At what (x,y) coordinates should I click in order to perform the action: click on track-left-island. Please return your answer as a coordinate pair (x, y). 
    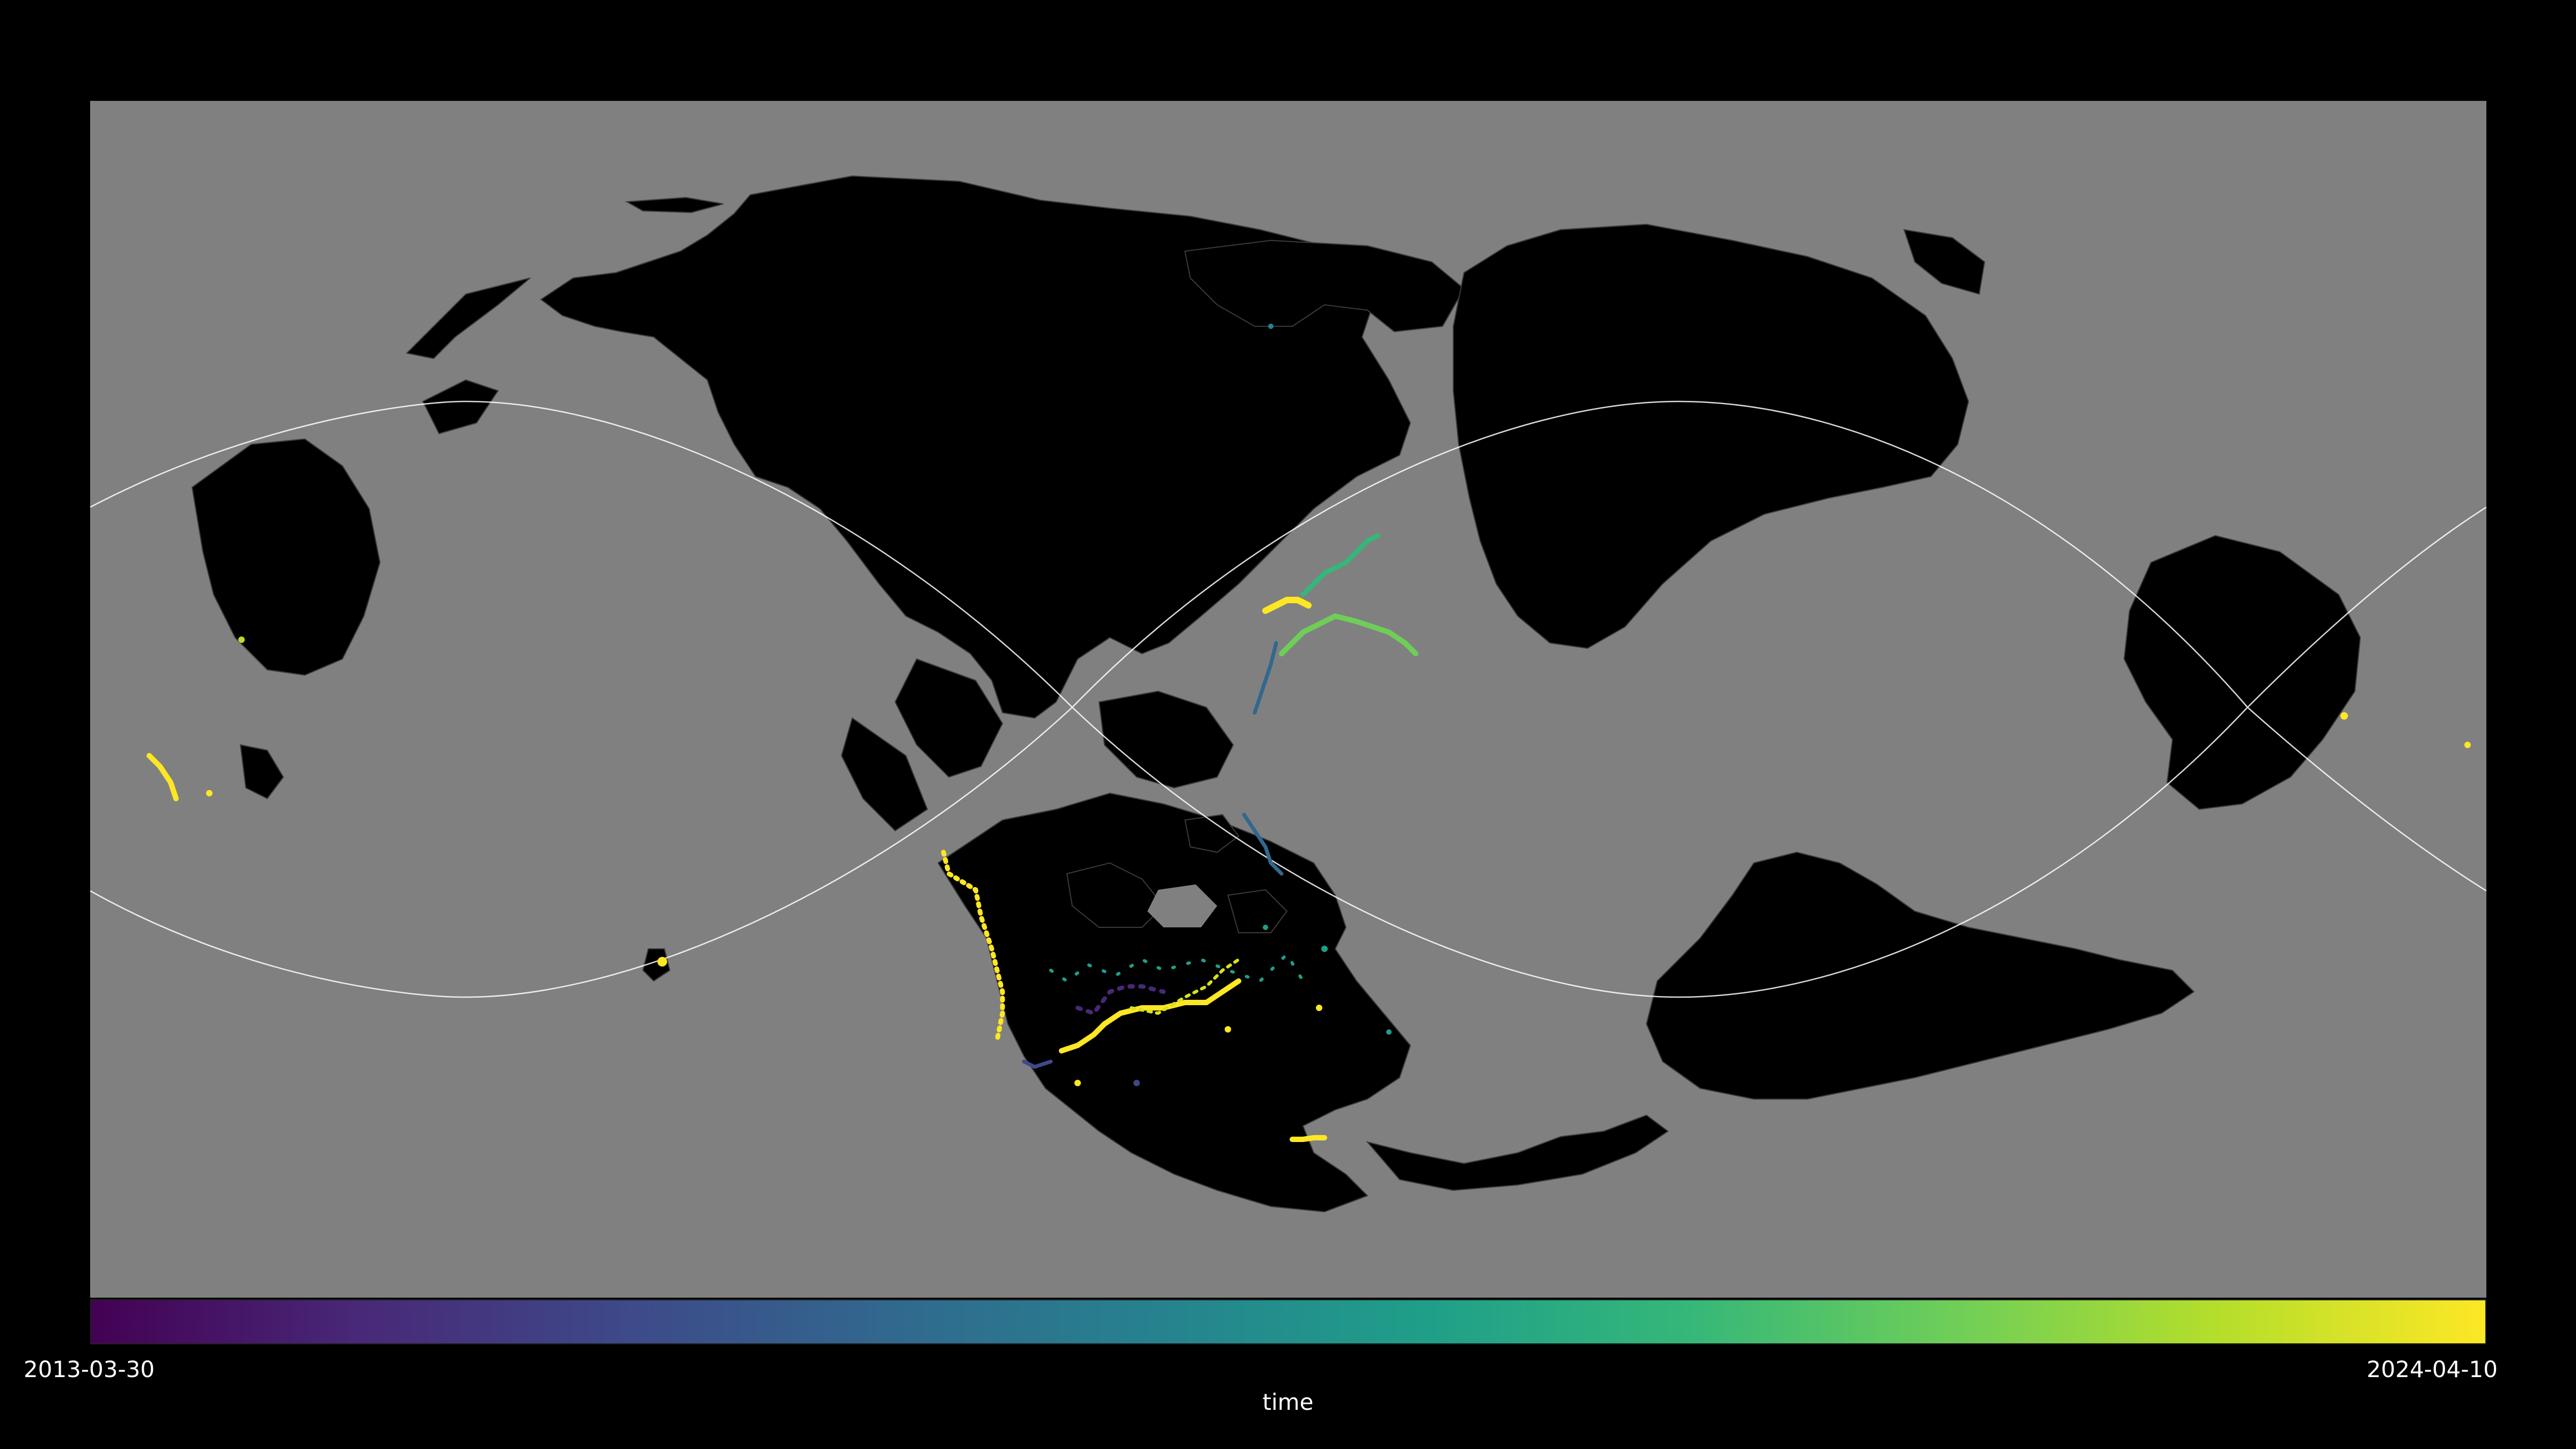
    Looking at the image, I should click on (163, 777).